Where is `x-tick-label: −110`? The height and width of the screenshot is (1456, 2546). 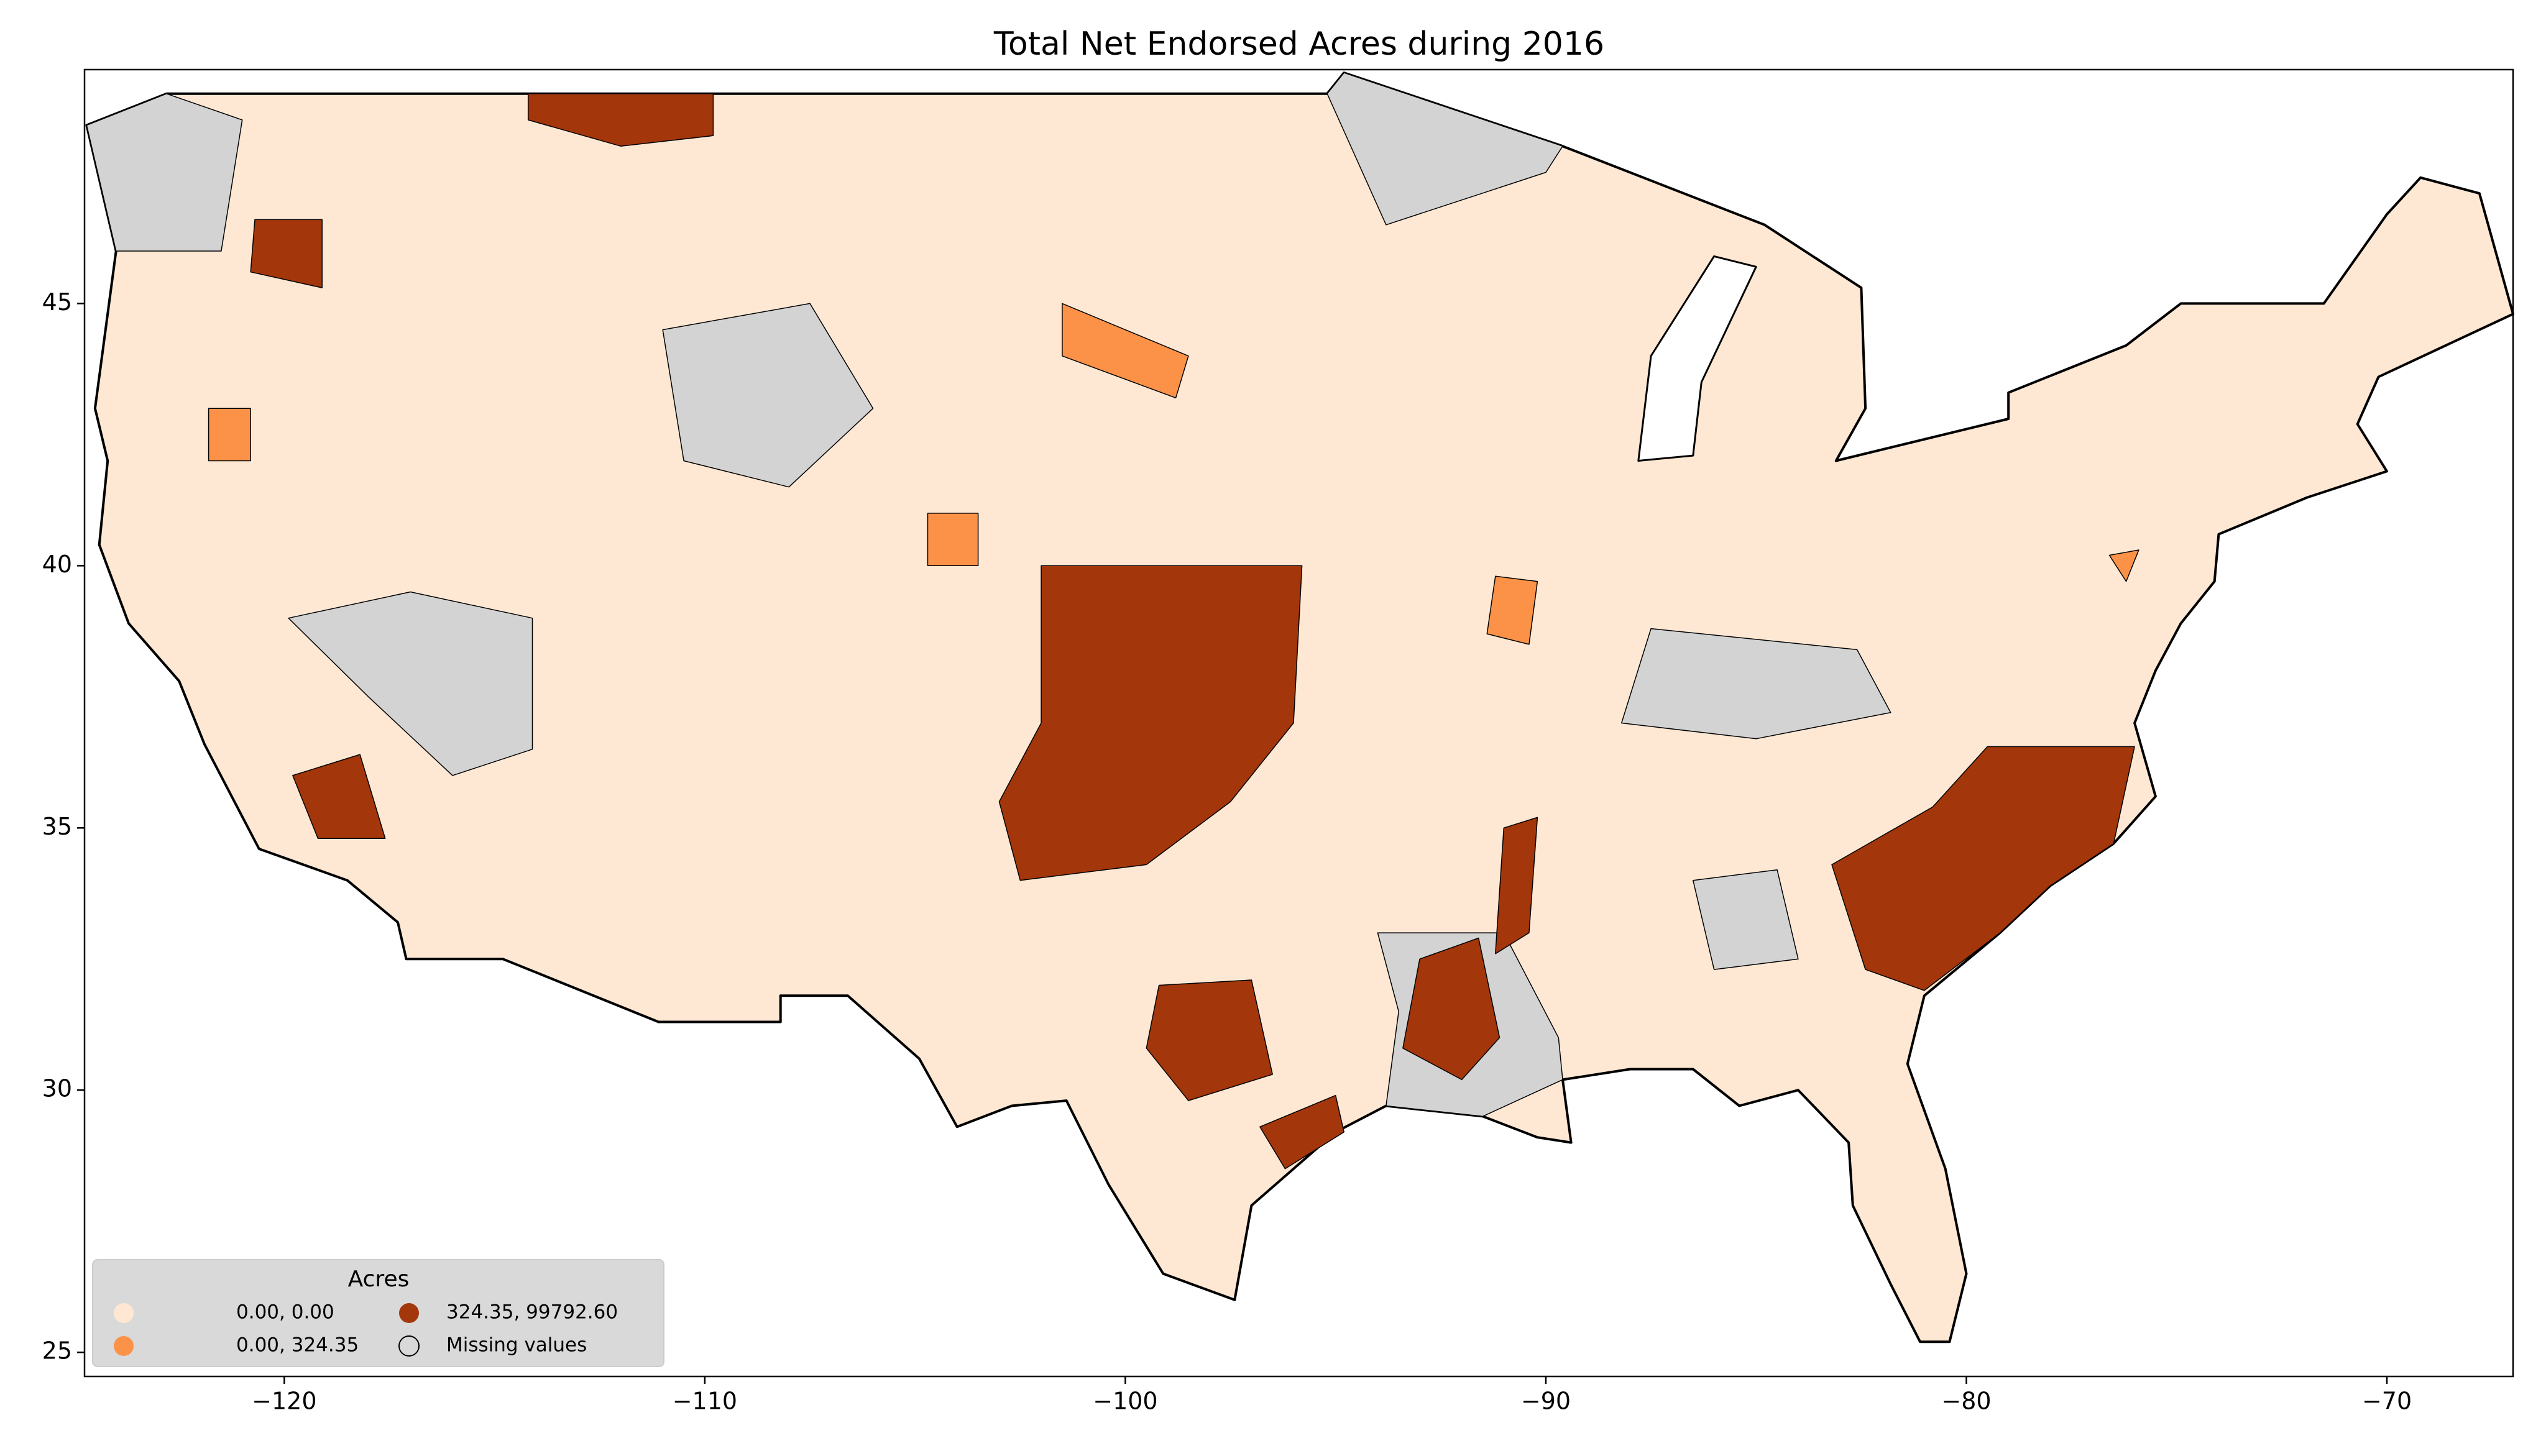
x-tick-label: −110 is located at coordinates (705, 1402).